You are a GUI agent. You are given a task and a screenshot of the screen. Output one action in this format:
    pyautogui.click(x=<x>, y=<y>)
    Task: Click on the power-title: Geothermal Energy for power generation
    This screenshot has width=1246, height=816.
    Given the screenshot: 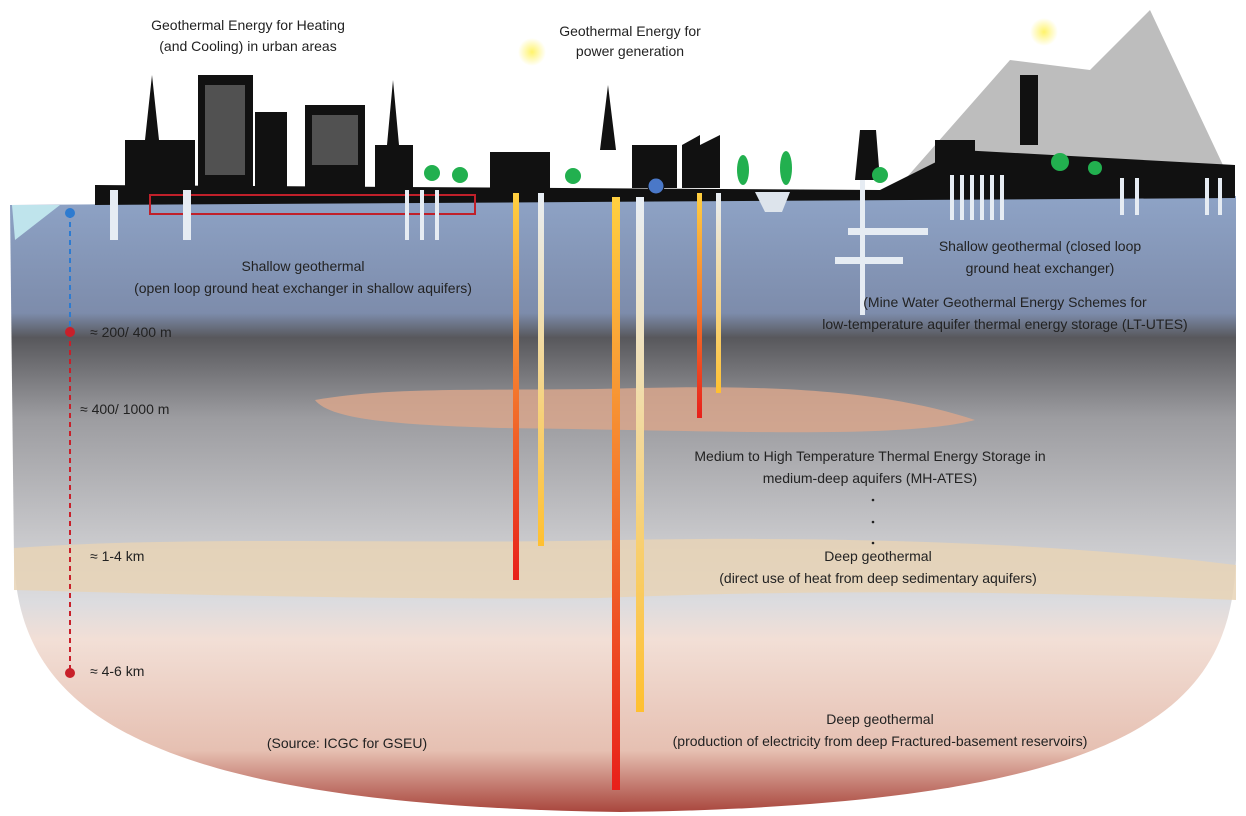 What is the action you would take?
    pyautogui.click(x=630, y=41)
    